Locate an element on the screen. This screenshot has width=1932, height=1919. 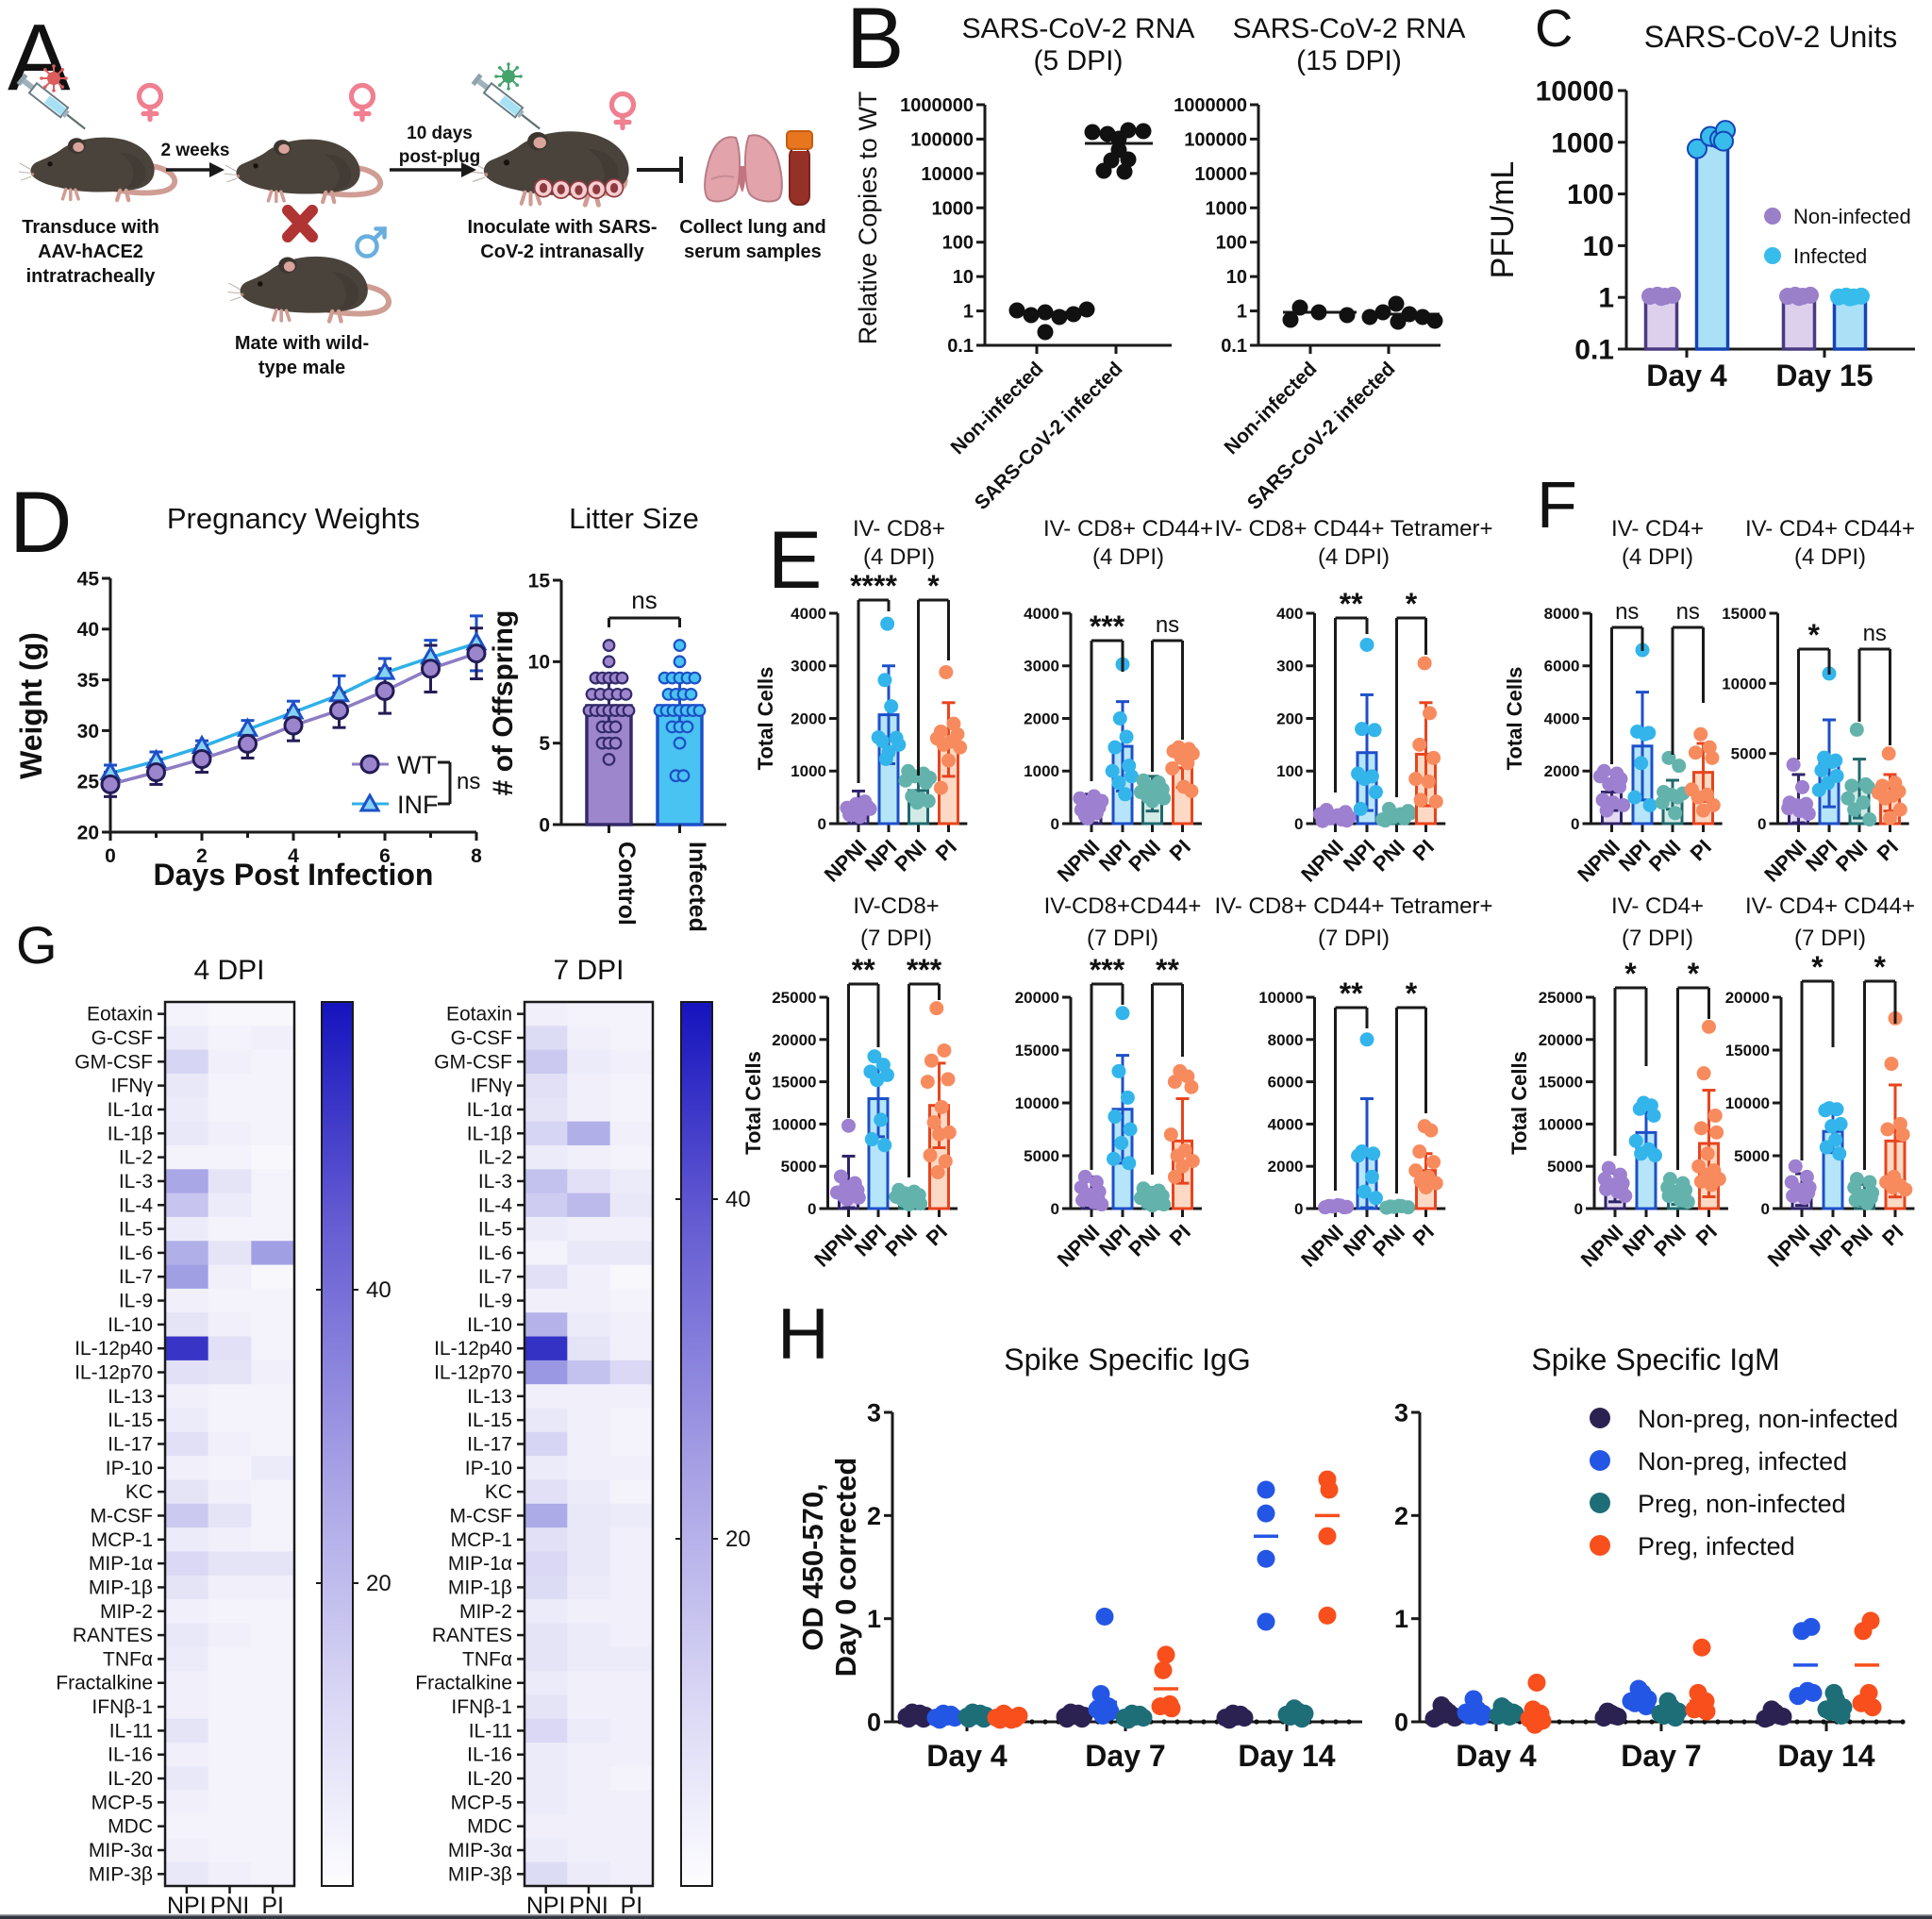
svg-text: IL-1β is located at coordinates (490, 1133).